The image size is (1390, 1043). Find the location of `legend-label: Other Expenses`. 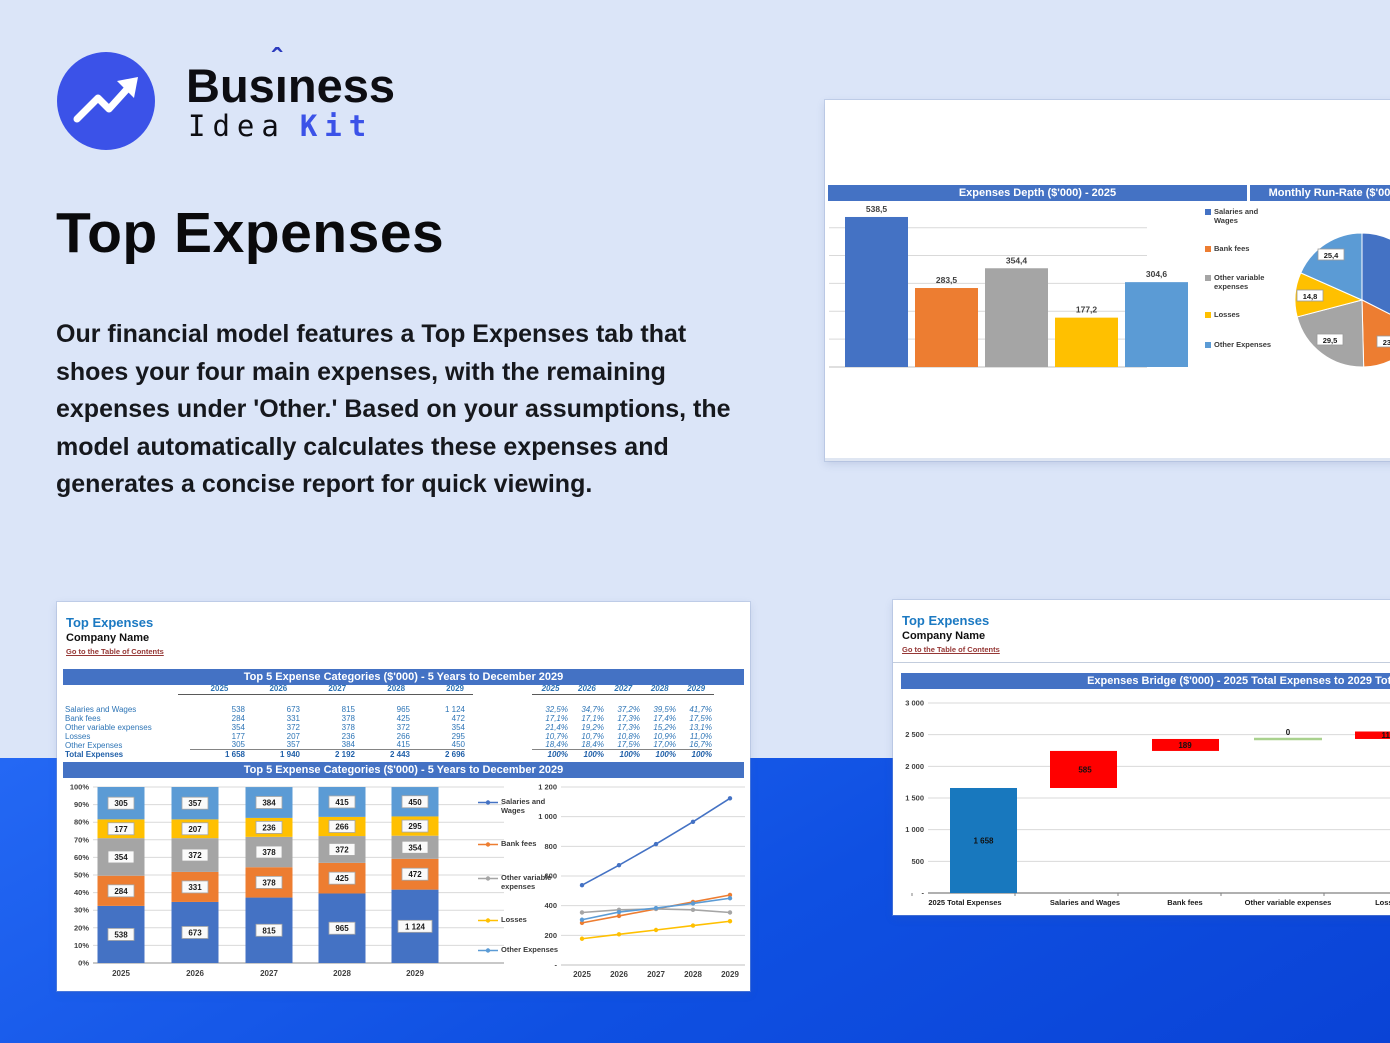

legend-label: Other Expenses is located at coordinates (530, 949).